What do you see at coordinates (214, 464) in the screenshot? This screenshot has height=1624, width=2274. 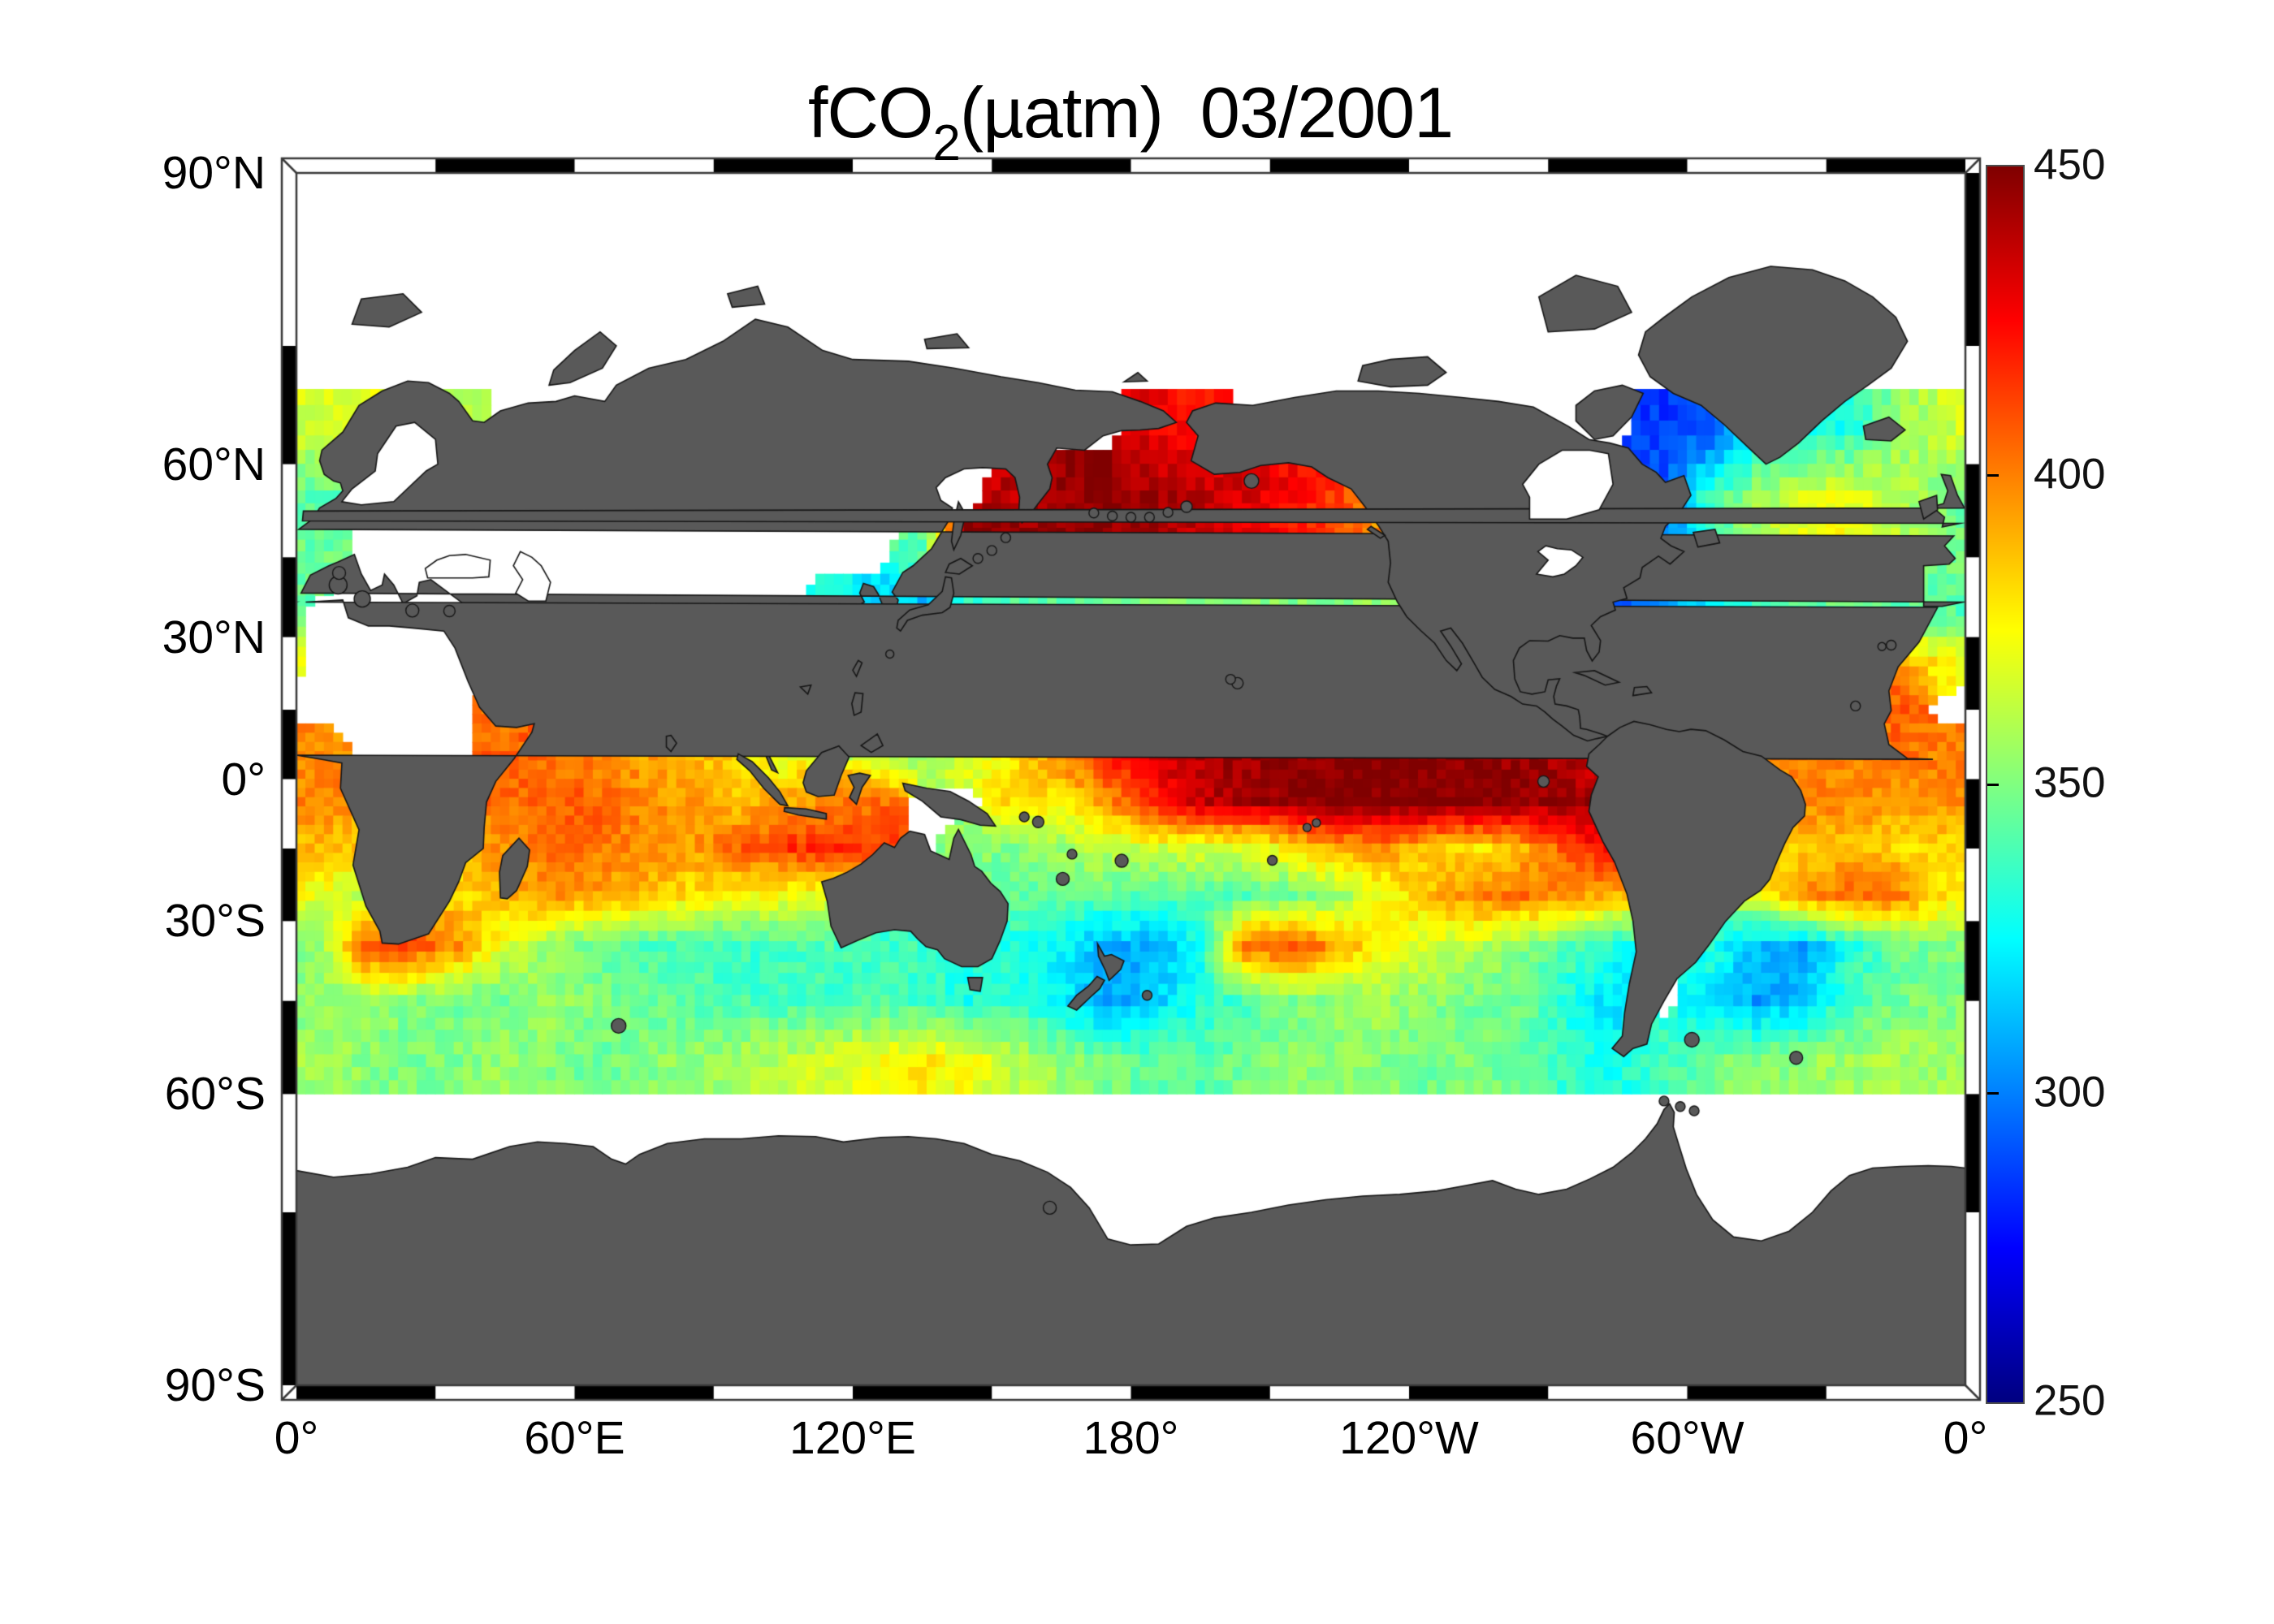 I see `lat-tick-label: 60°N` at bounding box center [214, 464].